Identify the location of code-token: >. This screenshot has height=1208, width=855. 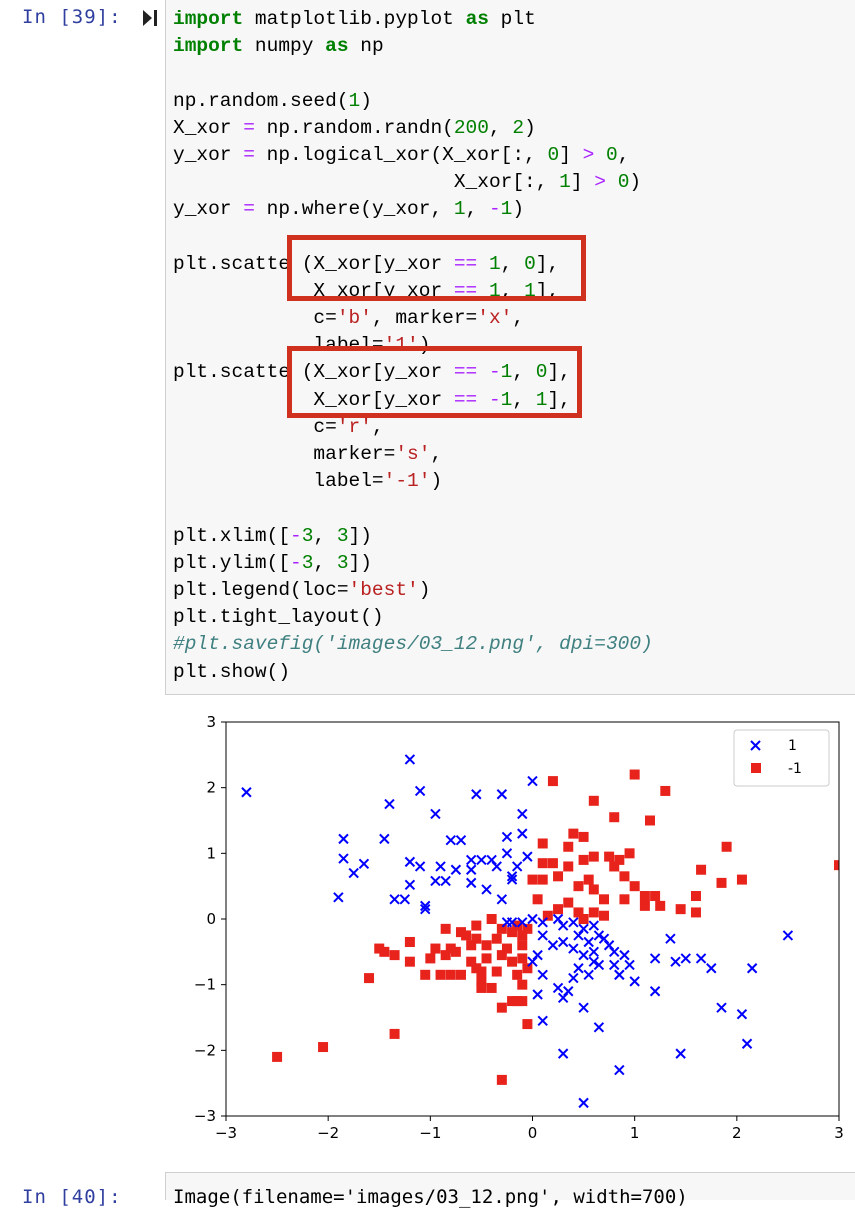
(588, 154).